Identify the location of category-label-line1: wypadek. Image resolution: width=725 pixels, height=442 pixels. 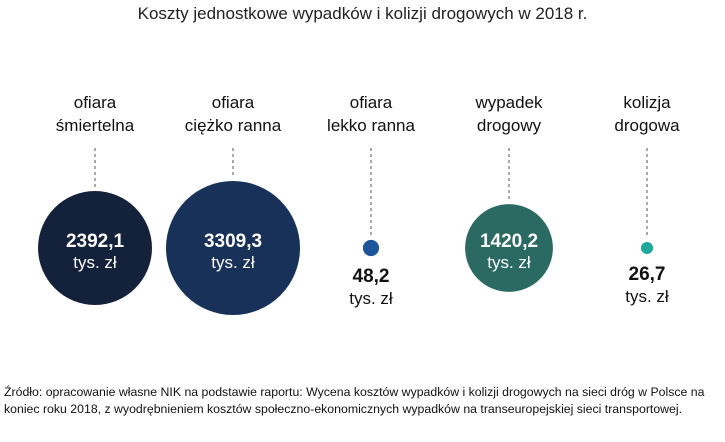
(508, 102).